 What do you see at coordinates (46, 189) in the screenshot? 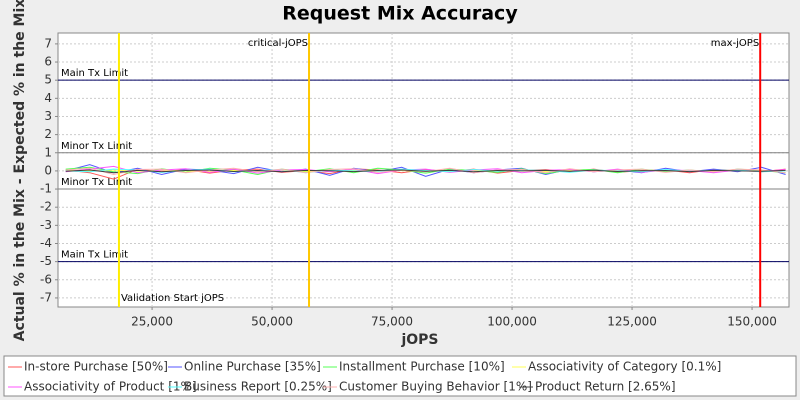
I see `y-tick-label: -1` at bounding box center [46, 189].